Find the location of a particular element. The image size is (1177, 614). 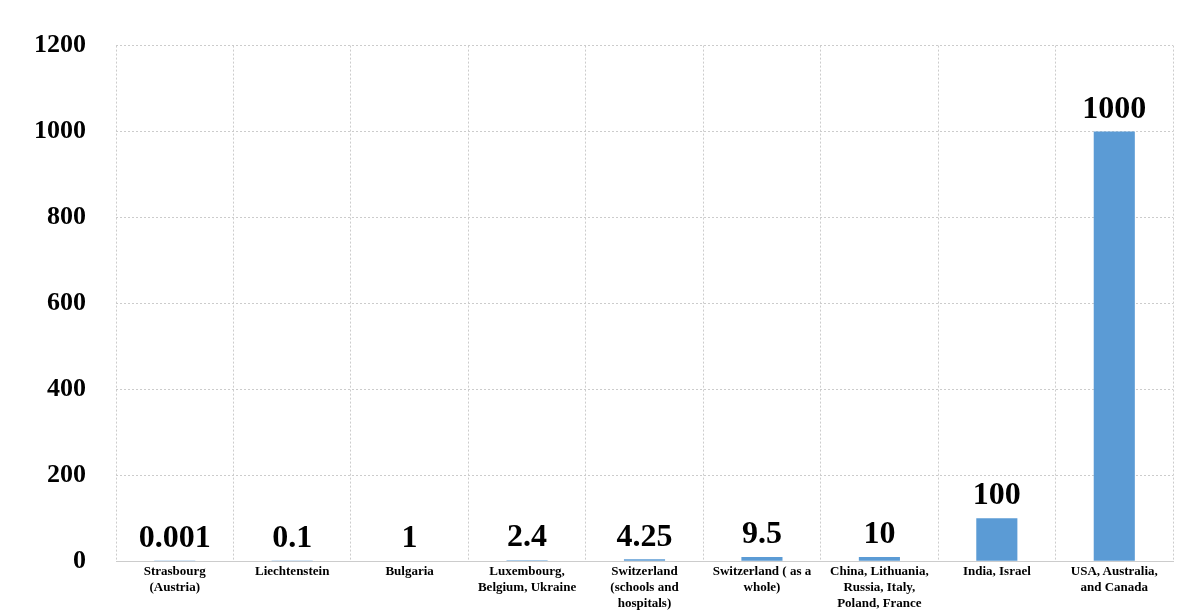

data-label: 9.5 is located at coordinates (761, 532).